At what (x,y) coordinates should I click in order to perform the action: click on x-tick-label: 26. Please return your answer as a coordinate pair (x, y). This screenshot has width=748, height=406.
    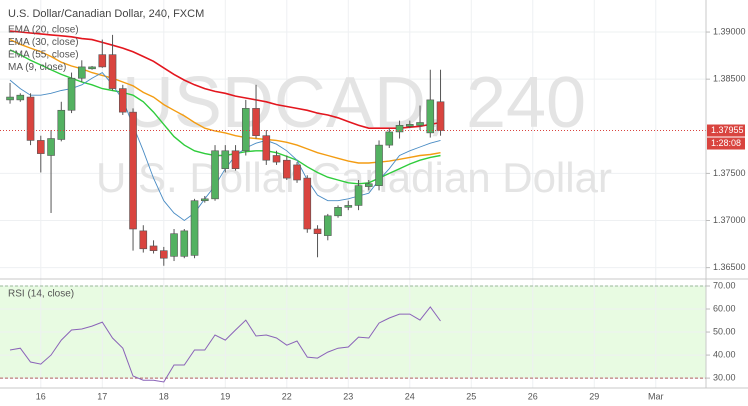
    Looking at the image, I should click on (533, 396).